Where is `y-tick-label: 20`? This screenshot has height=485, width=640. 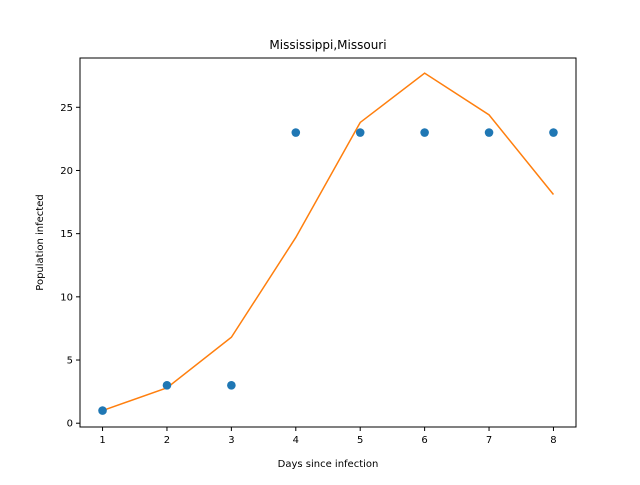 y-tick-label: 20 is located at coordinates (66, 171).